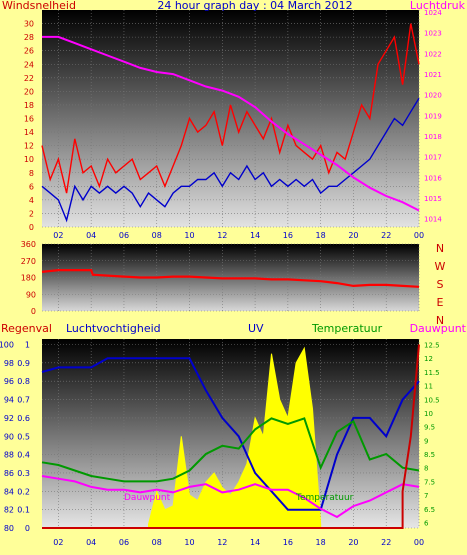  I want to click on compass-label: W, so click(440, 266).